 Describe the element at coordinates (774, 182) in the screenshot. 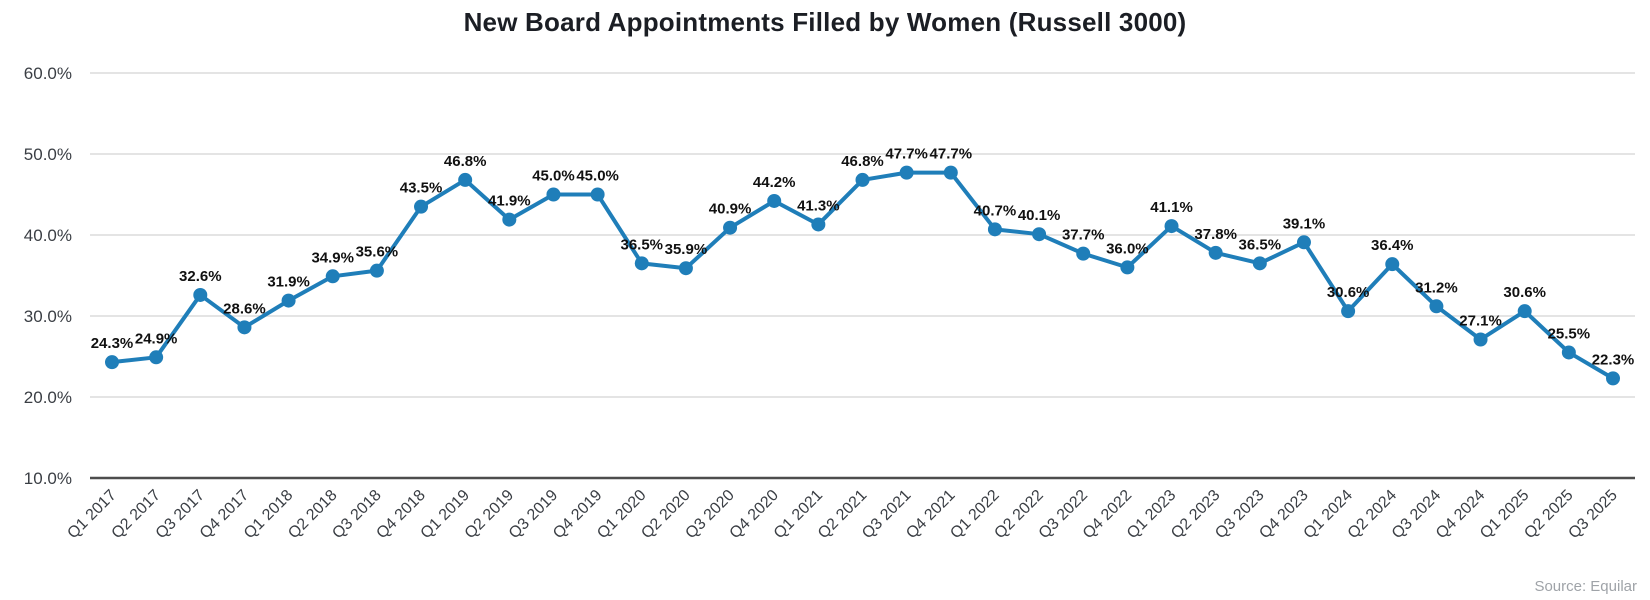

I see `data-point-label: 44.2%` at that location.